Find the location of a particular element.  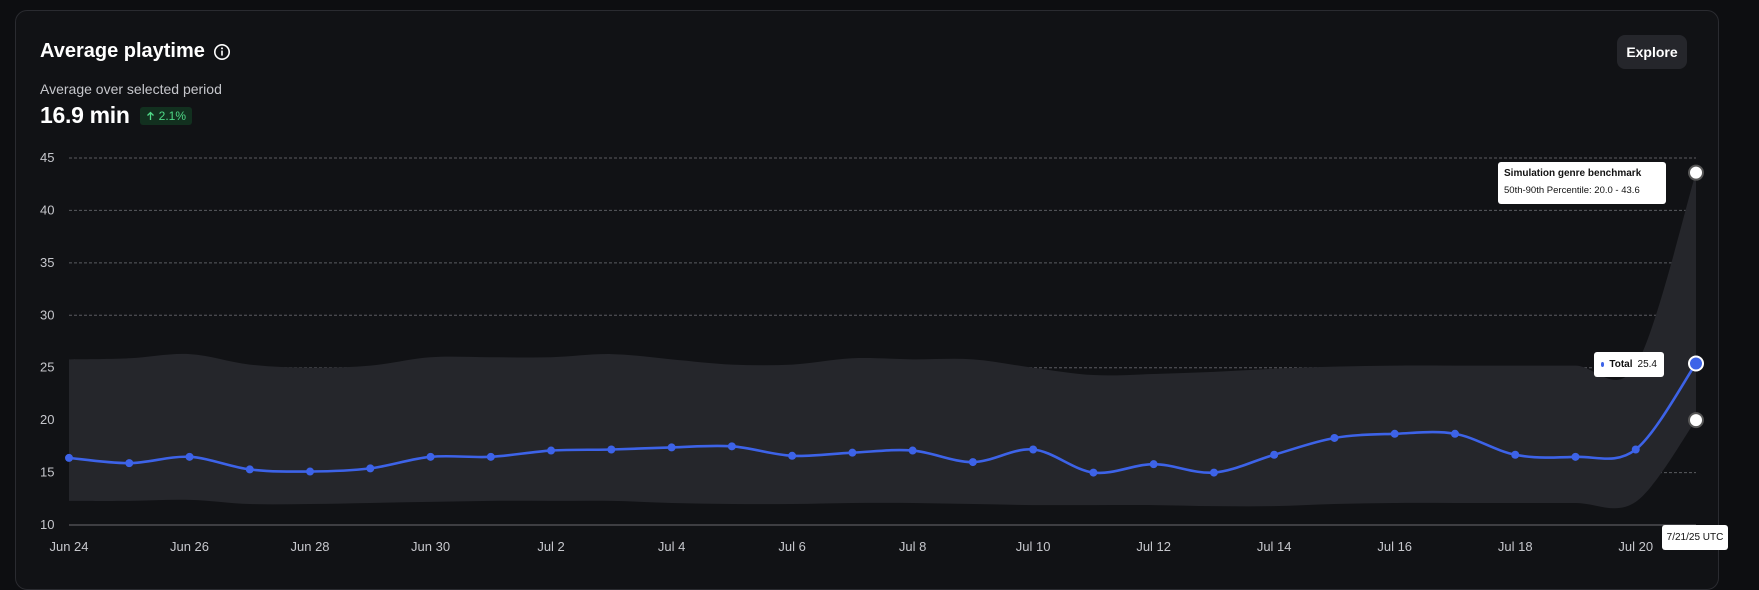

average-value: 16.9 min is located at coordinates (85, 115).